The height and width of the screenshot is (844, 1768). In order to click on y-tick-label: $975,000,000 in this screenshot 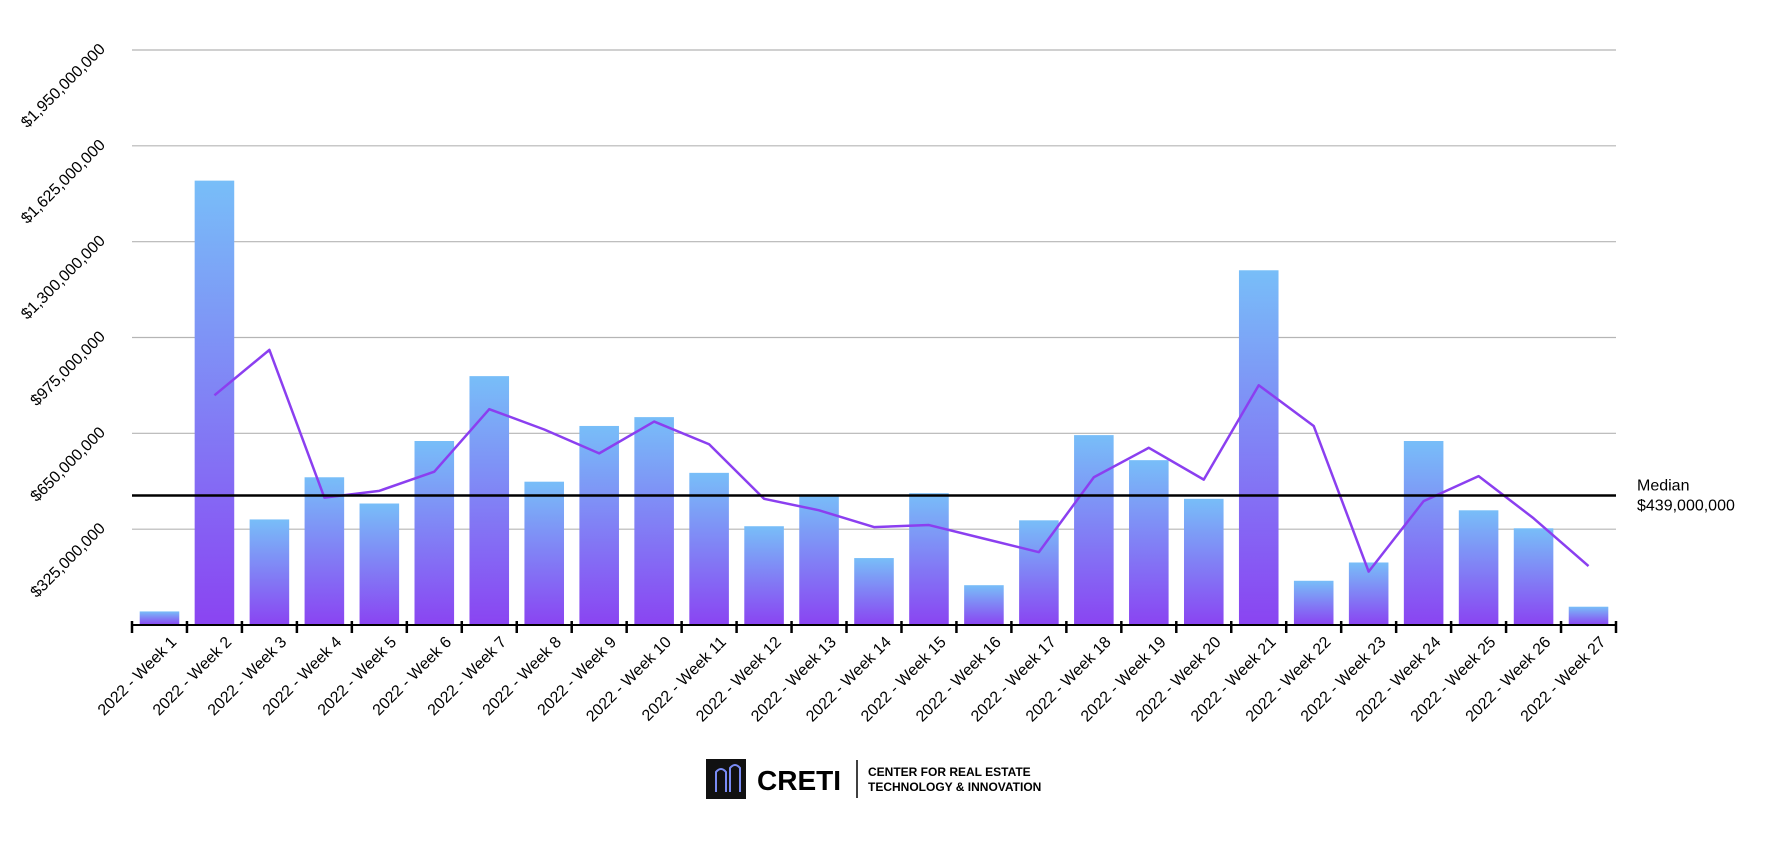, I will do `click(68, 368)`.